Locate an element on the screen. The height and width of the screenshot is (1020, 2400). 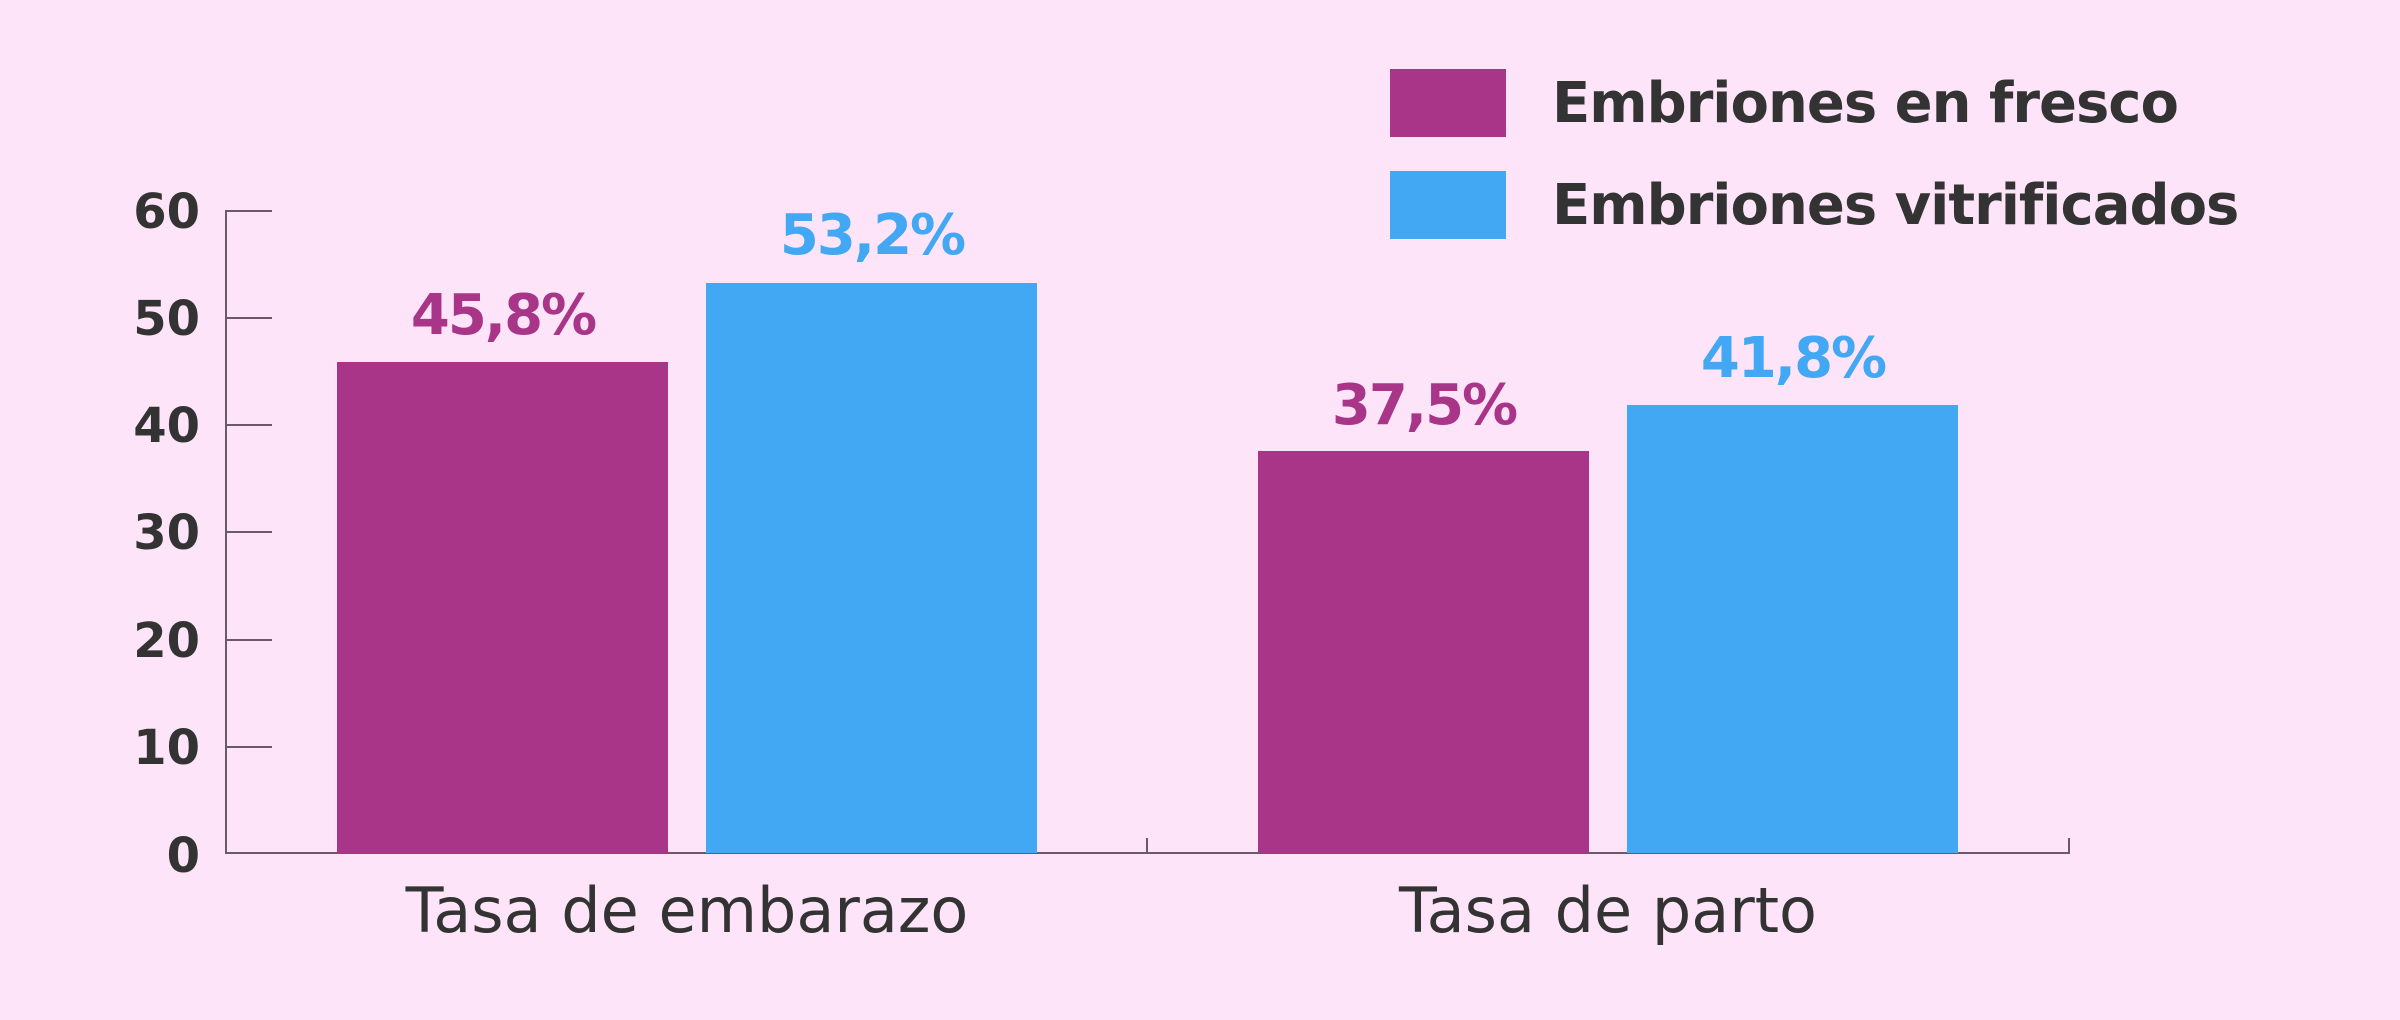
value-label: 41,8% is located at coordinates (1793, 358).